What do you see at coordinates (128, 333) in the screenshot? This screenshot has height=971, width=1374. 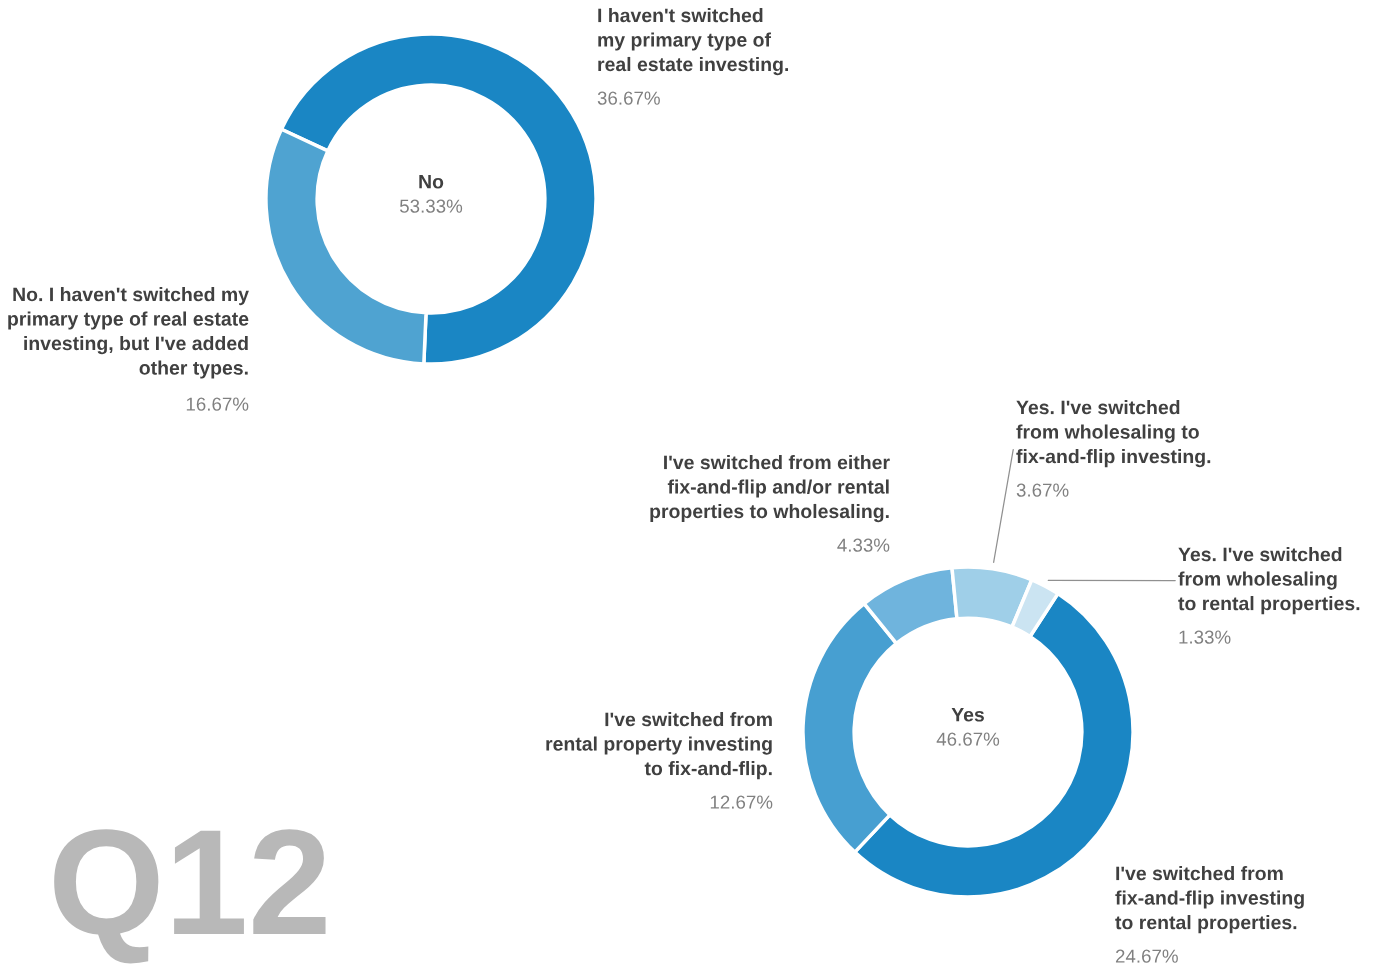 I see `slice-label: No. I haven't switched my primary type of real estate investing, but I've added other types.` at bounding box center [128, 333].